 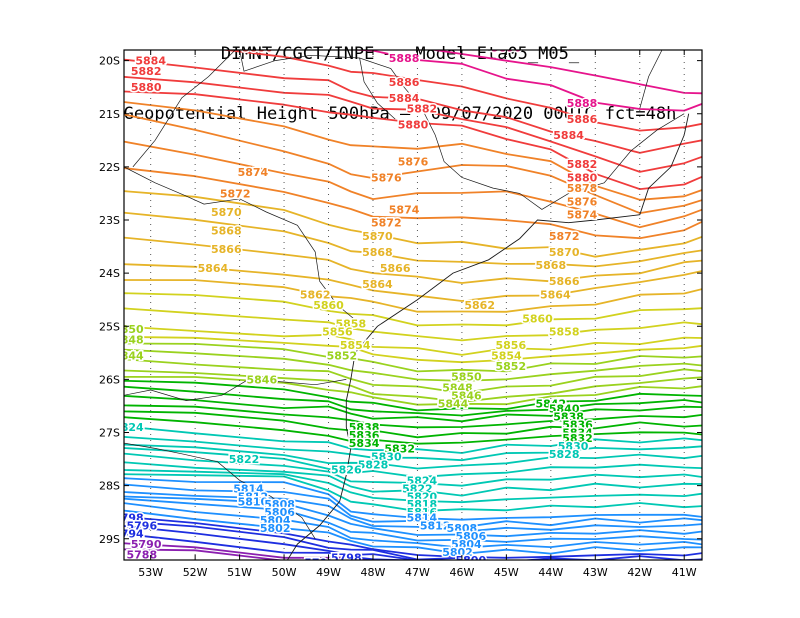 What do you see at coordinates (109, 61) in the screenshot?
I see `lat-tick-label: 20S` at bounding box center [109, 61].